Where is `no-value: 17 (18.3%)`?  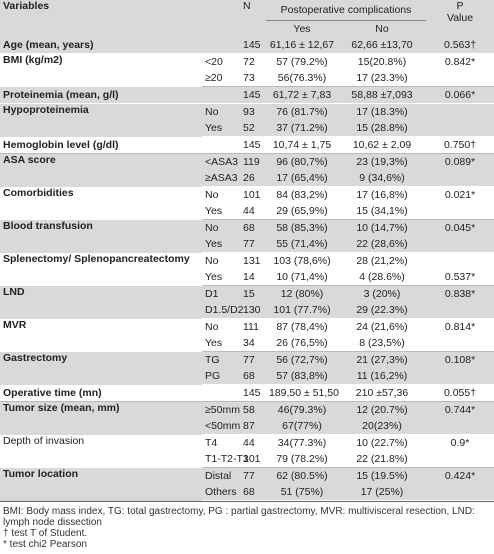
no-value: 17 (18.3%) is located at coordinates (382, 111).